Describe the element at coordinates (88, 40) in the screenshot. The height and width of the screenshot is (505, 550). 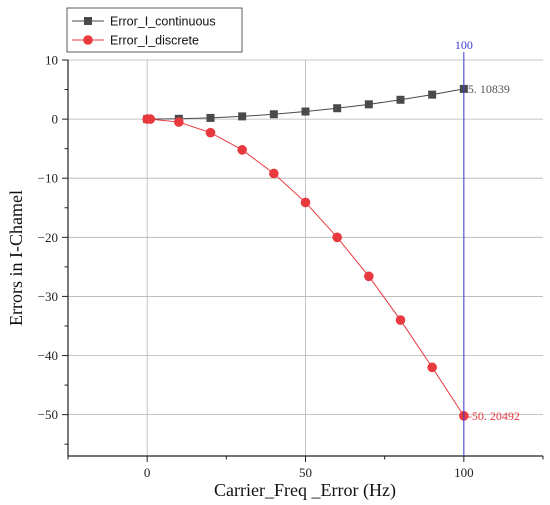
I see `legend-marker-circle` at that location.